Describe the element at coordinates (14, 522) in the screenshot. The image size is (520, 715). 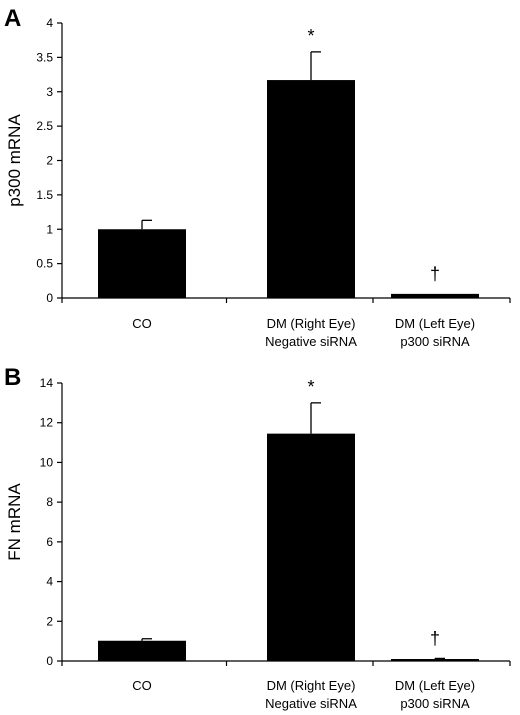
I see `y-axis-label: FN mRNA` at that location.